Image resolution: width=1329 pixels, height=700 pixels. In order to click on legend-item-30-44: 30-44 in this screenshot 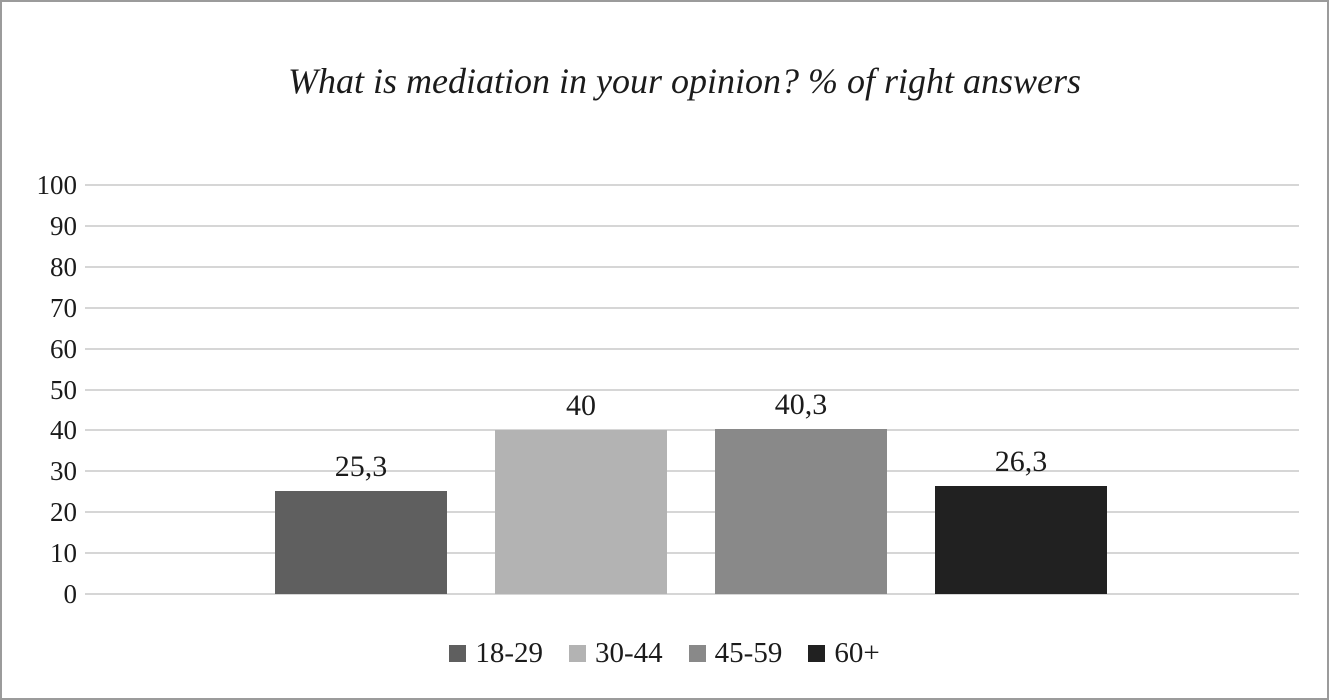, I will do `click(615, 653)`.